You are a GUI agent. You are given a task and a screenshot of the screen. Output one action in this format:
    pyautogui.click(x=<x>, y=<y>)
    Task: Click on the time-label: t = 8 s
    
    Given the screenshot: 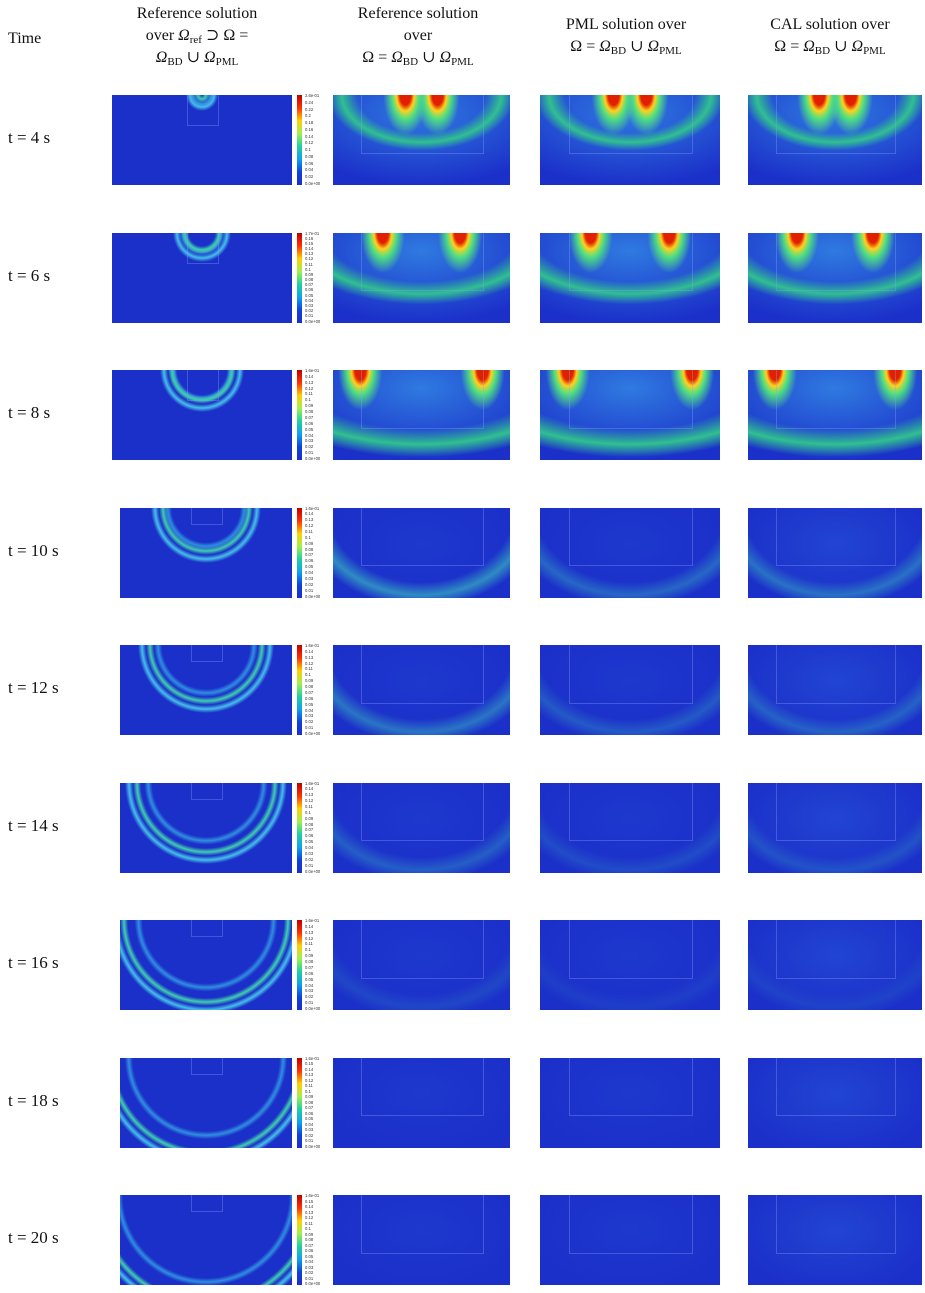 What is the action you would take?
    pyautogui.click(x=29, y=412)
    